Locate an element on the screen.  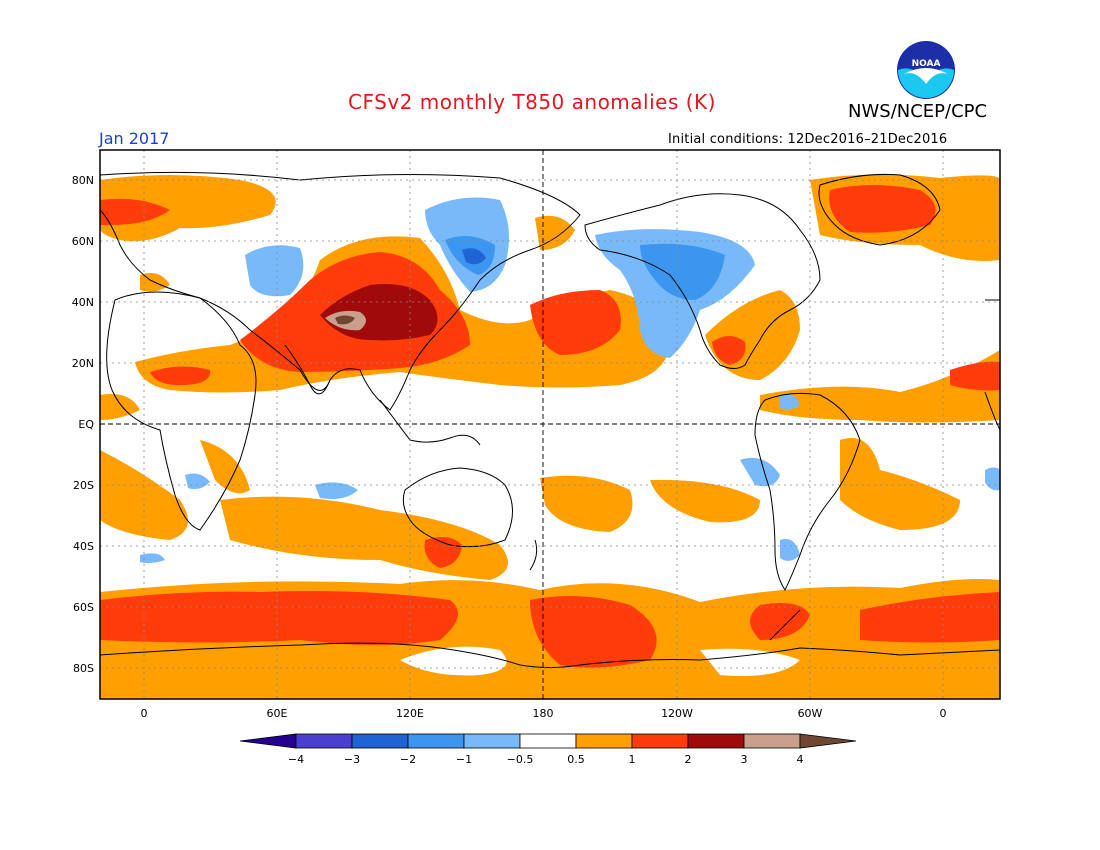
strong-warm-south-pacific is located at coordinates (593, 632).